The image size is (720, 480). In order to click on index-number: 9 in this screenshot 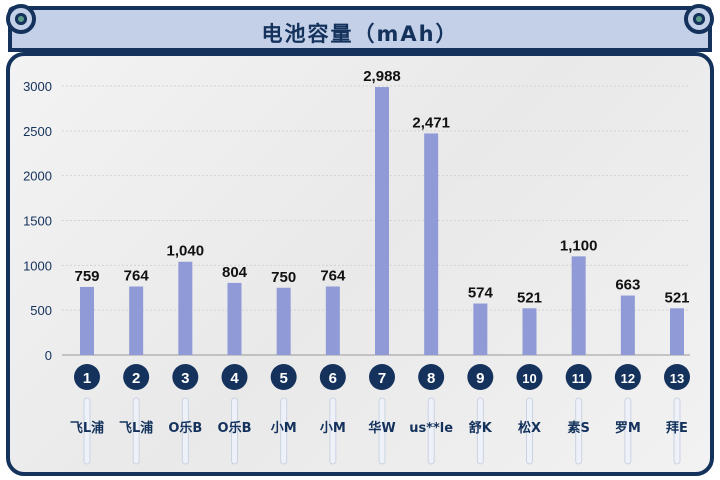, I will do `click(480, 378)`.